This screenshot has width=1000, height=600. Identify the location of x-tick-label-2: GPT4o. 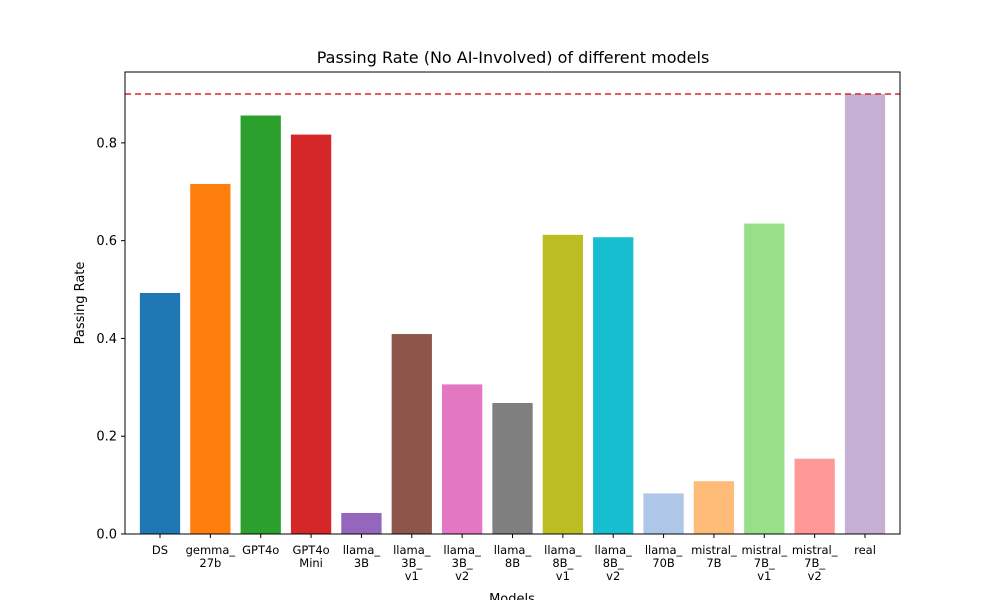
(260, 550).